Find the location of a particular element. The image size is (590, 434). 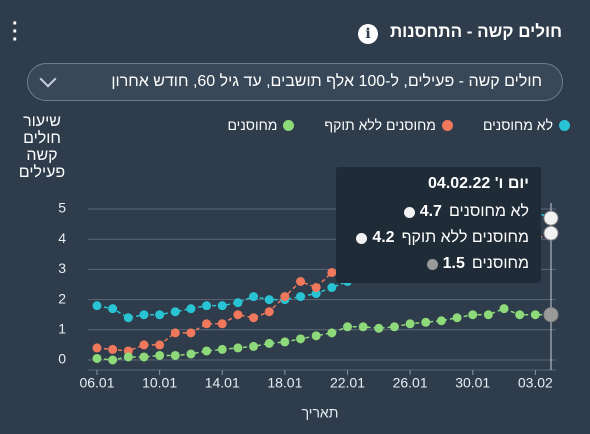

x-tick-label: 03.02 is located at coordinates (535, 383).